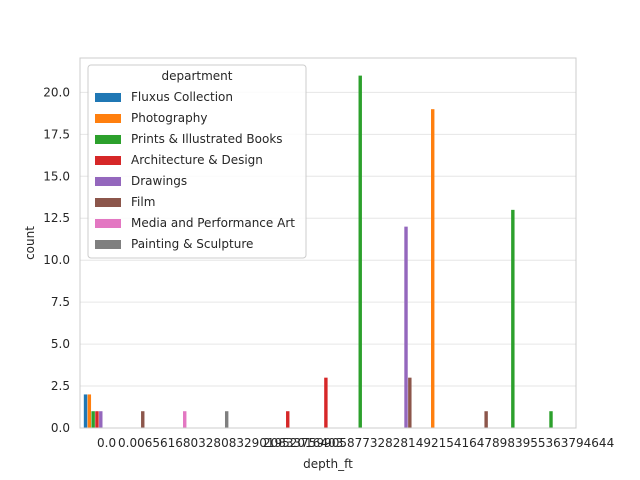  What do you see at coordinates (230, 443) in the screenshot?
I see `x-tick-label: 0.0065616803280832901952016403` at bounding box center [230, 443].